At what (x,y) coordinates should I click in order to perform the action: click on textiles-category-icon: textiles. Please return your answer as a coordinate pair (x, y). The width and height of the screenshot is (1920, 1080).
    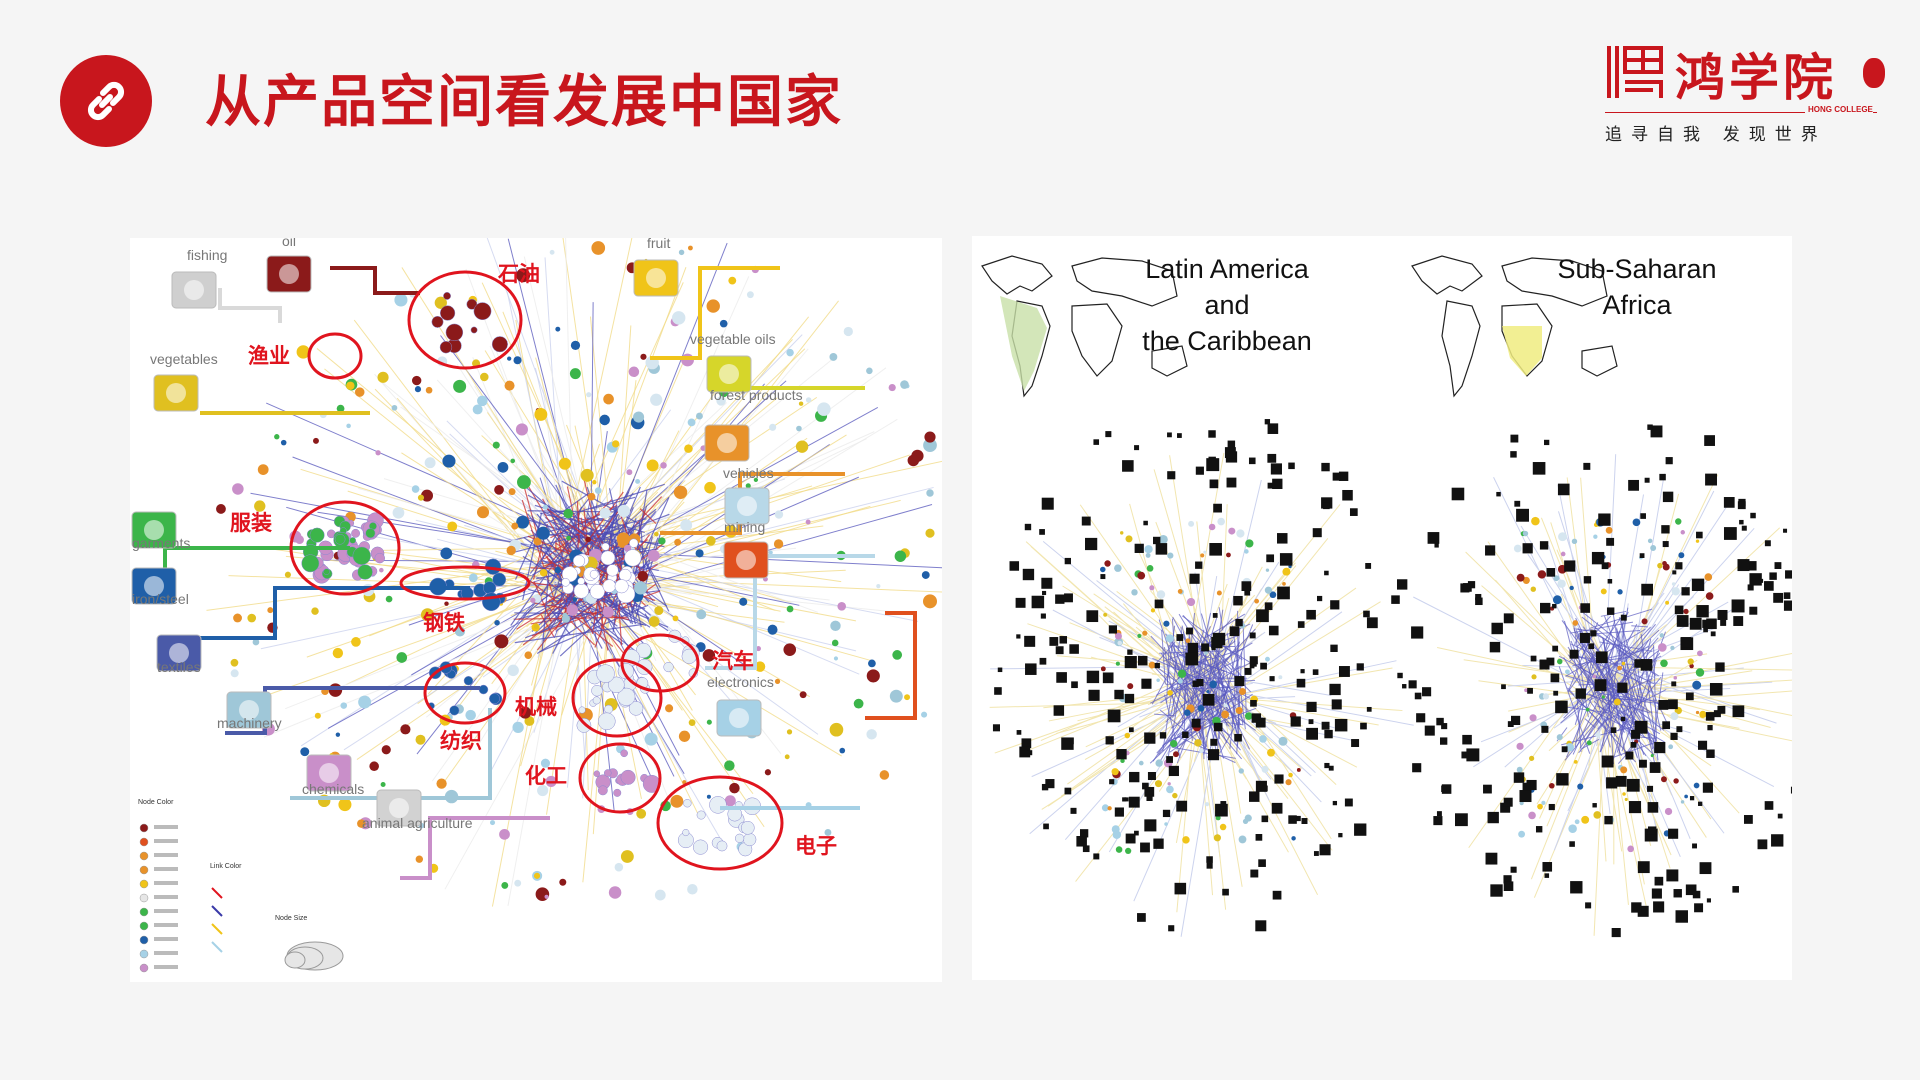
    Looking at the image, I should click on (179, 654).